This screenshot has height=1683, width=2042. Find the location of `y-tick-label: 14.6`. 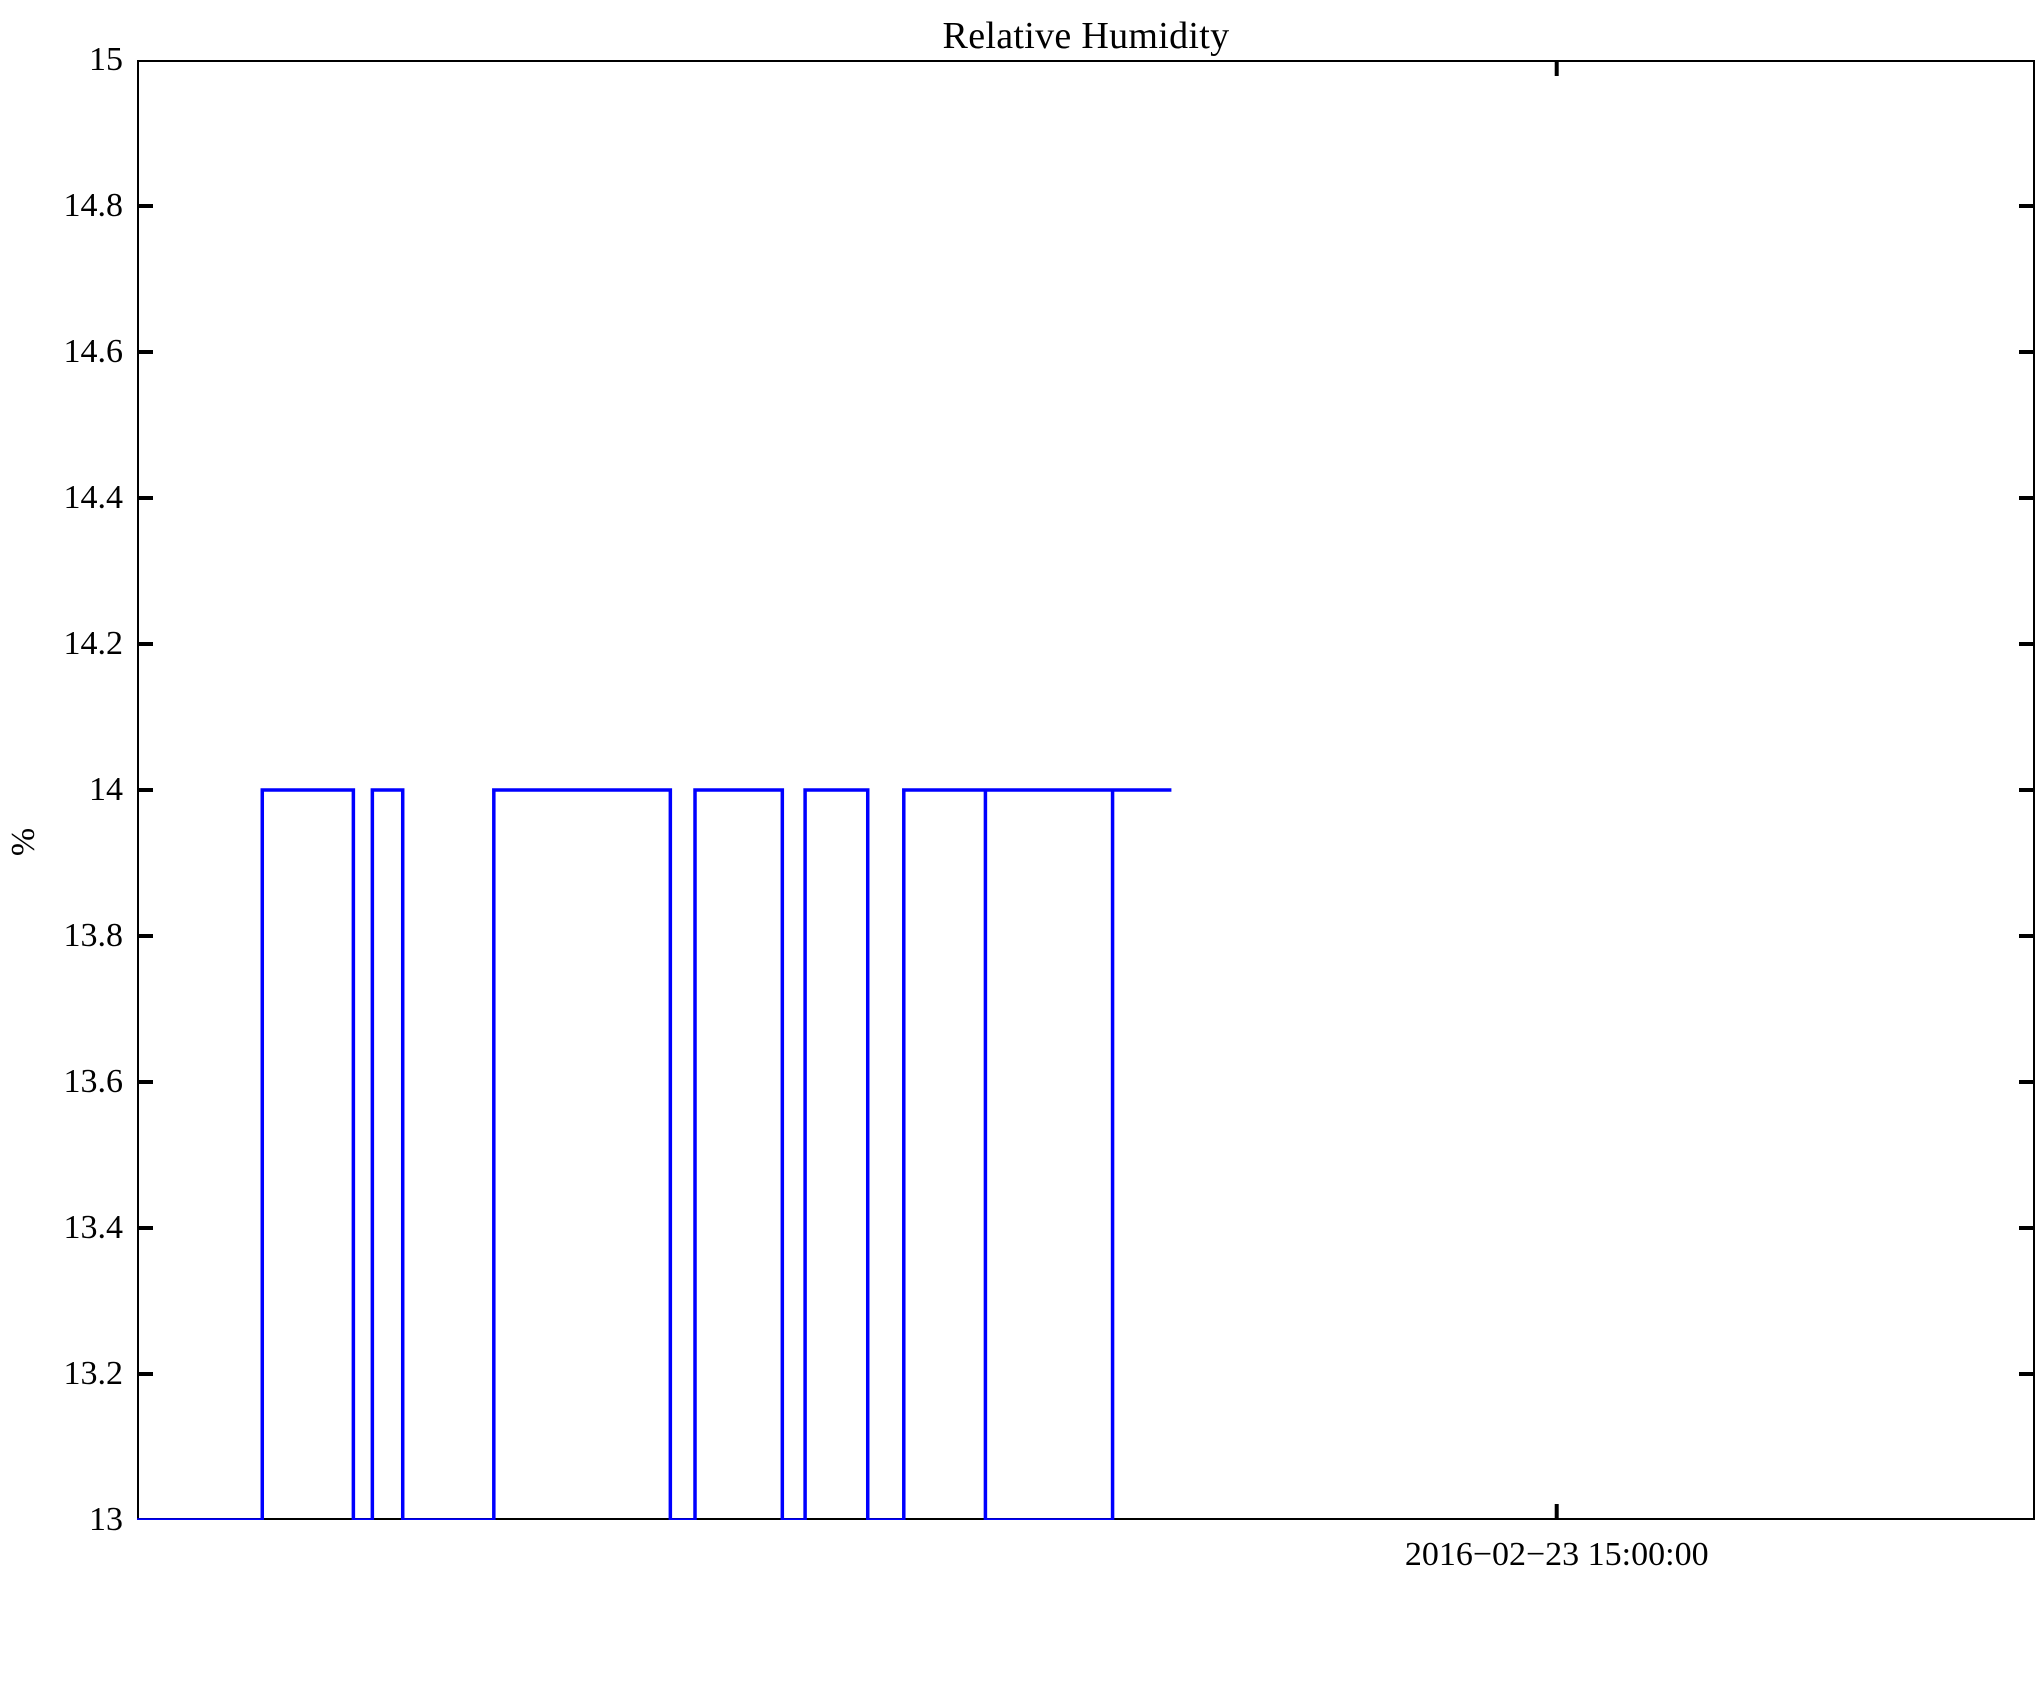

y-tick-label: 14.6 is located at coordinates (93, 351).